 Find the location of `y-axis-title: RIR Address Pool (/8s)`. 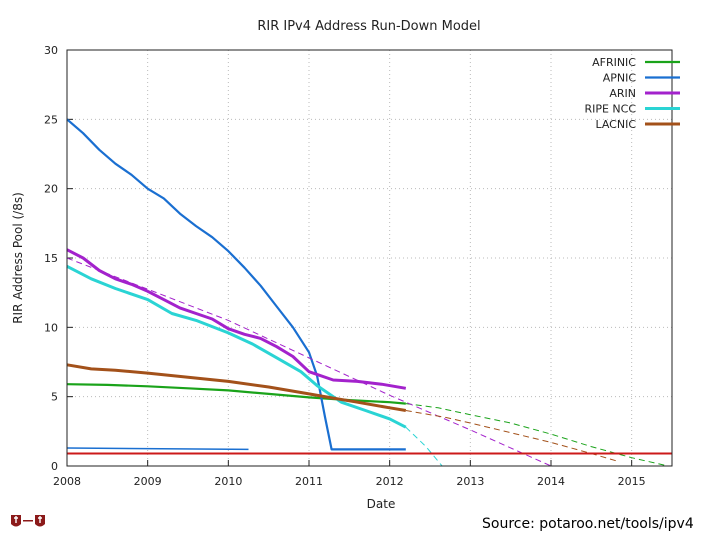

y-axis-title: RIR Address Pool (/8s) is located at coordinates (18, 258).